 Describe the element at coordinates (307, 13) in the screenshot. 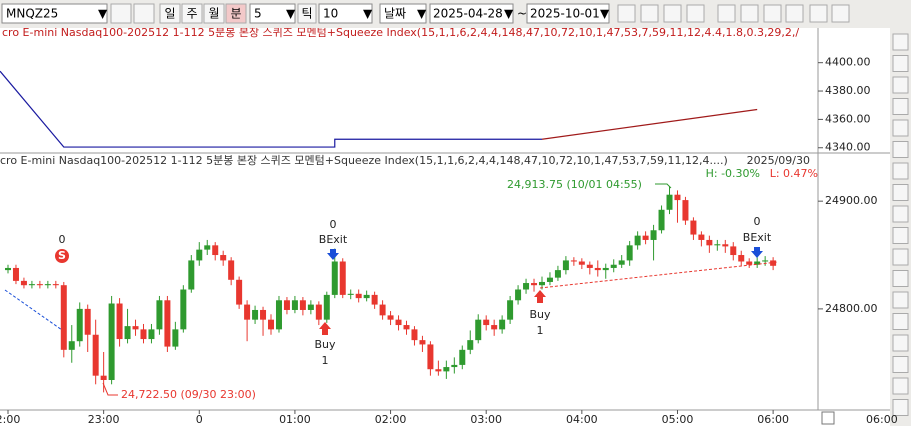

I see `tick-button` at that location.